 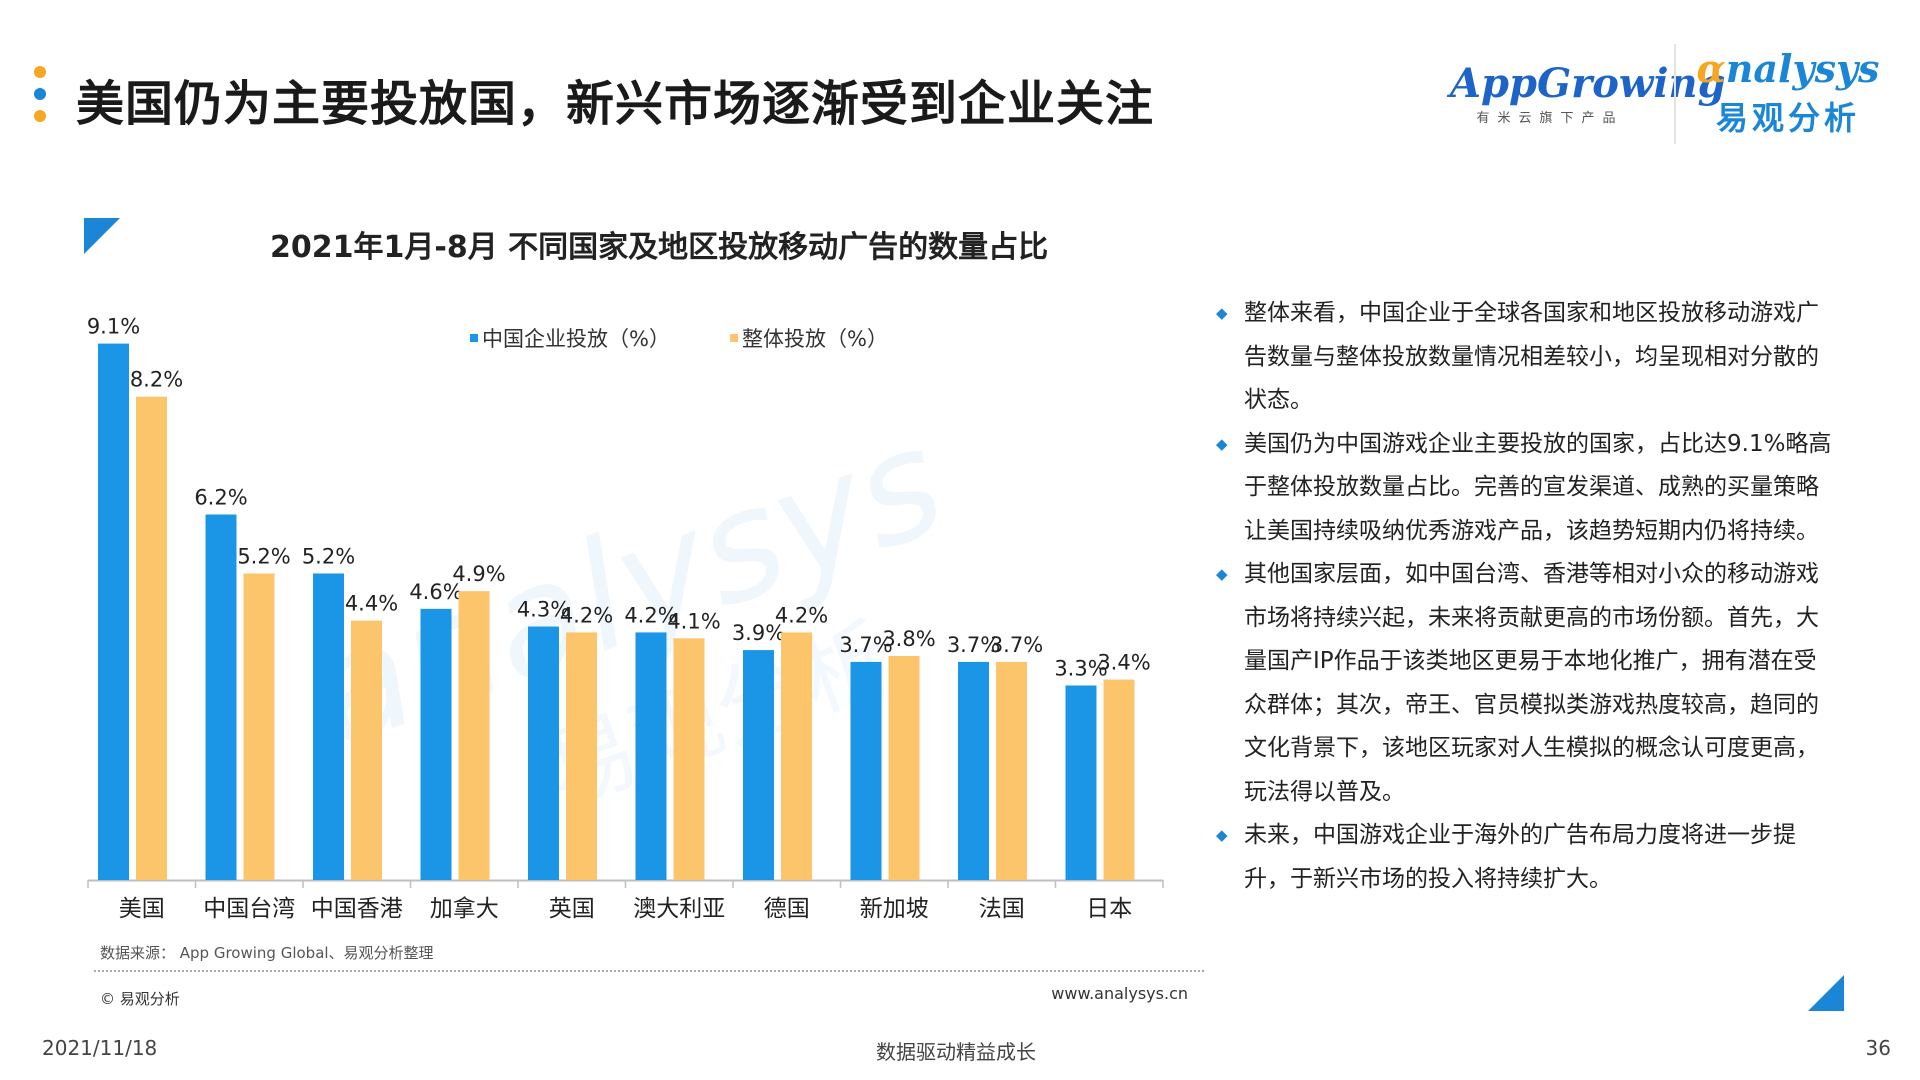 I want to click on legend-label: 中国企业投放（%）, so click(x=576, y=339).